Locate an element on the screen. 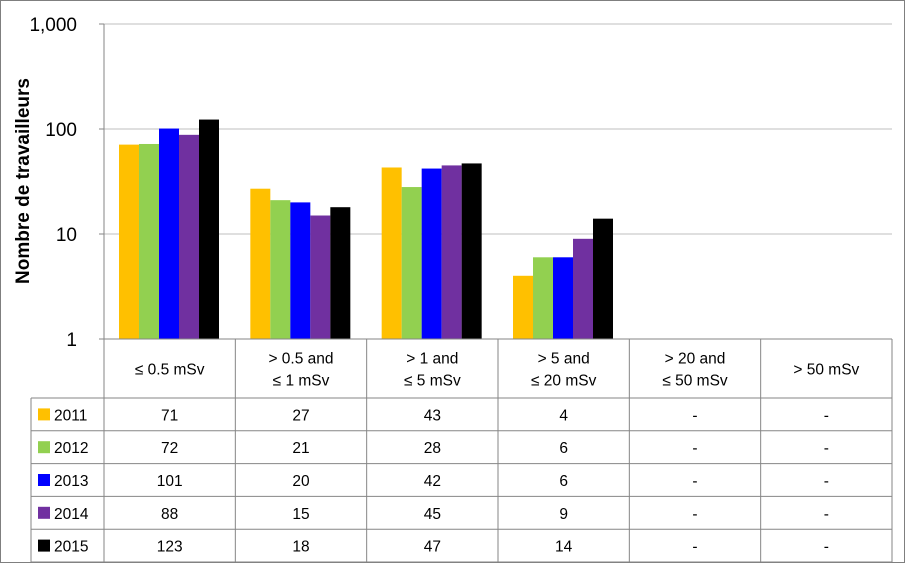 Image resolution: width=905 pixels, height=564 pixels. table-cell: 4 is located at coordinates (563, 415).